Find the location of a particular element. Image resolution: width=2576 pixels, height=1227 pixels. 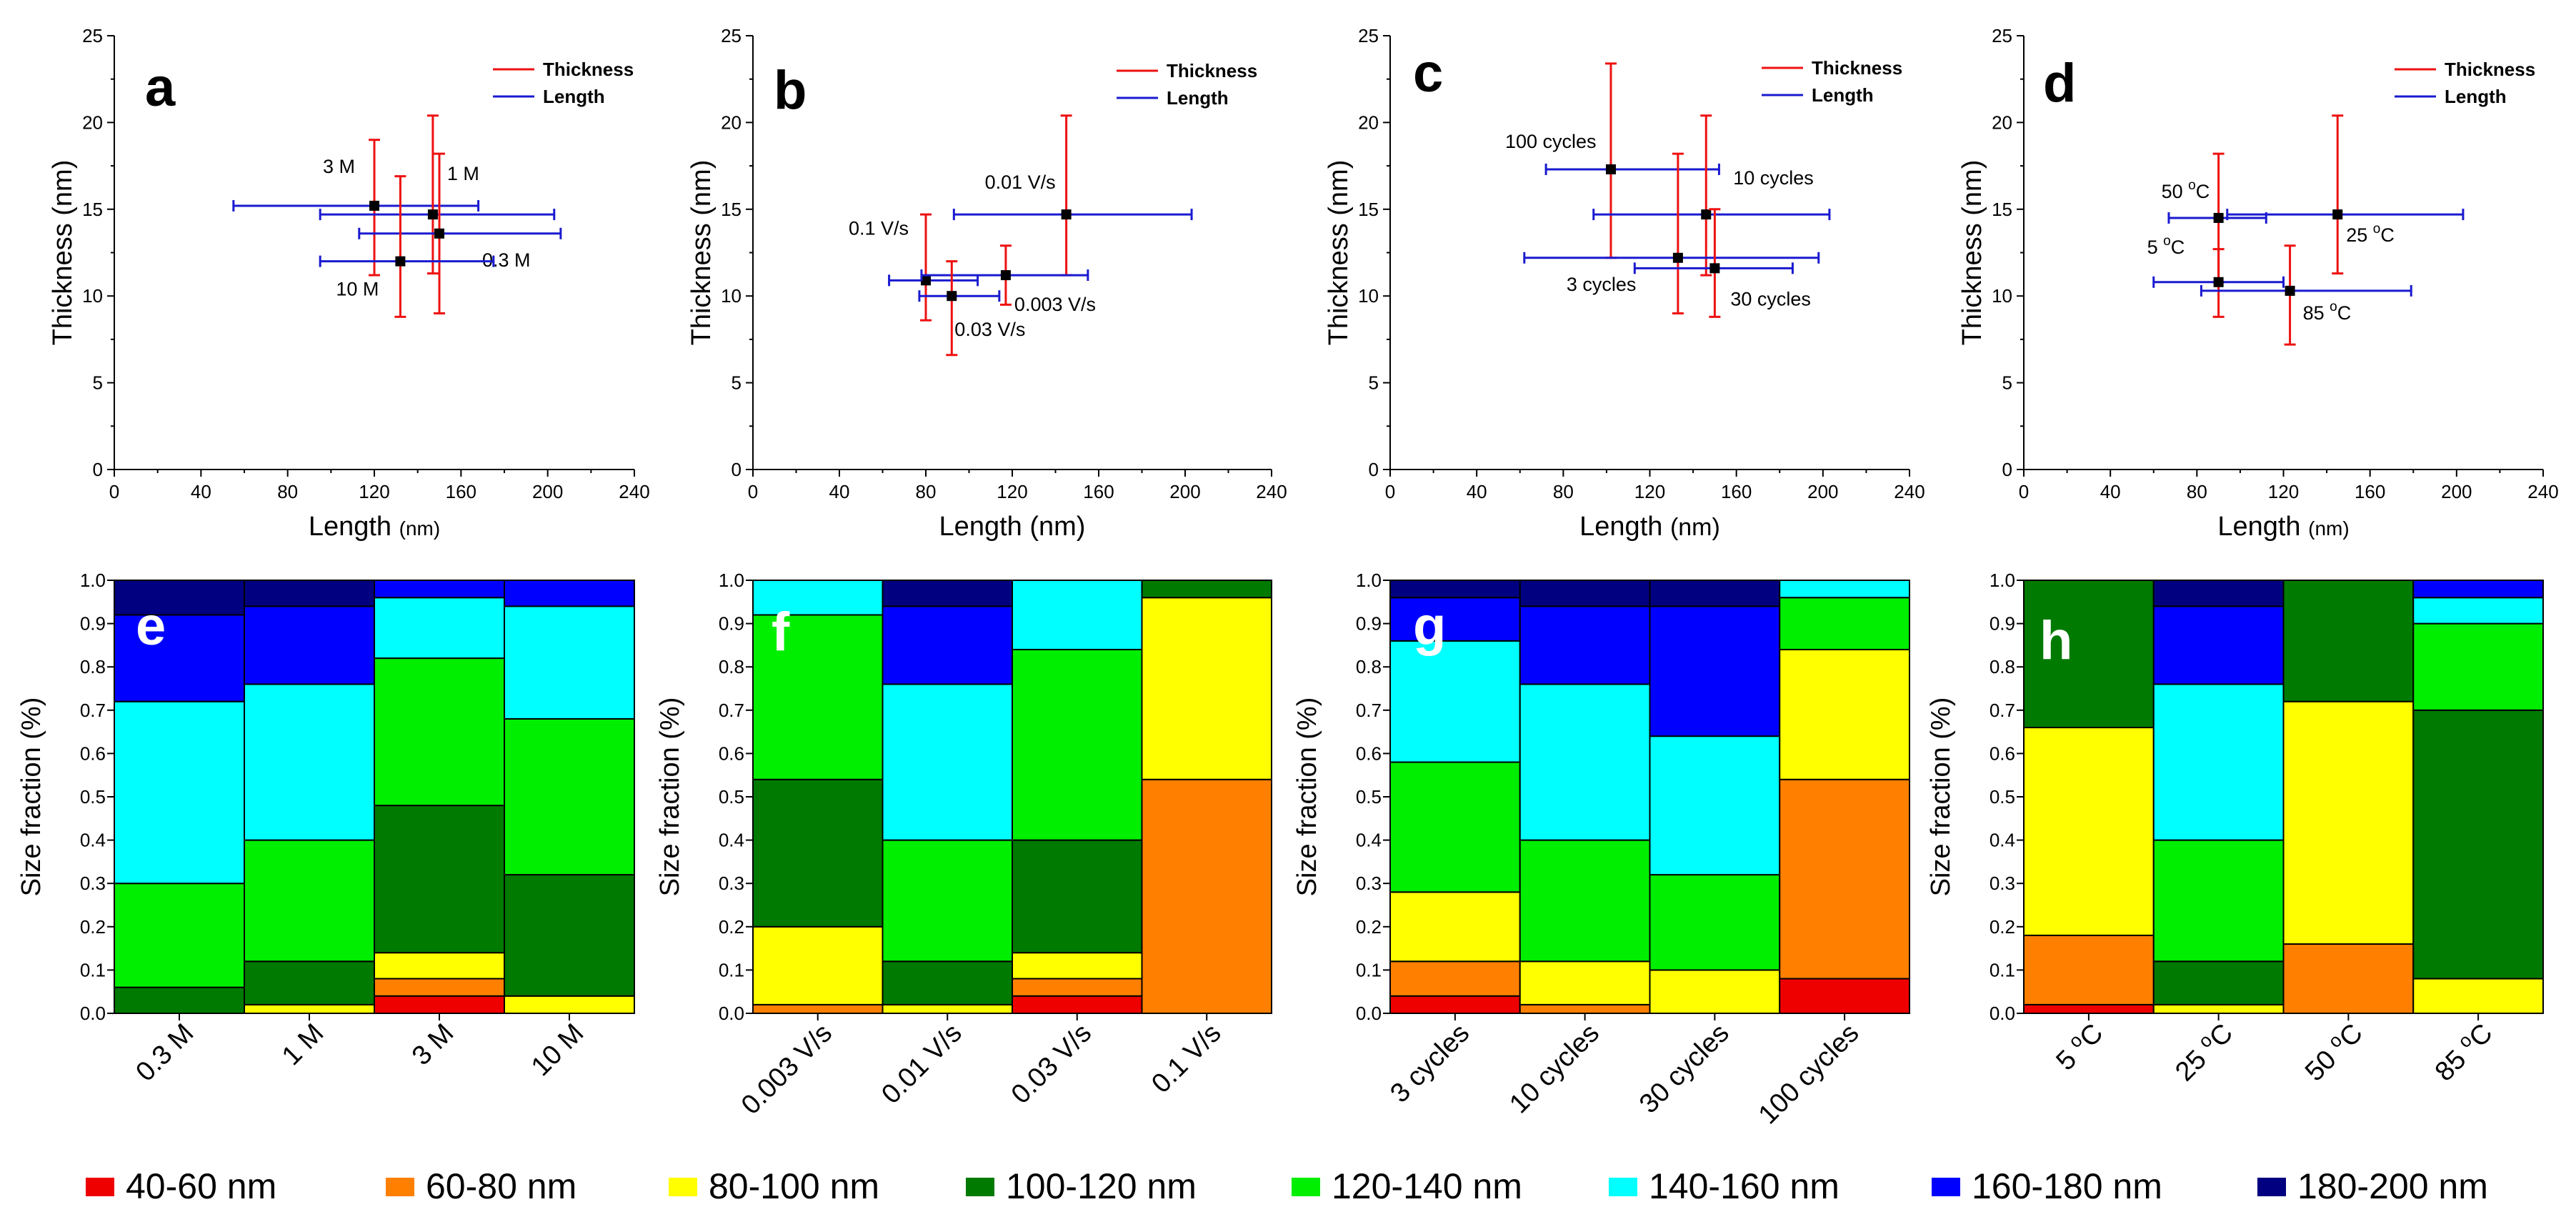

y-tick-label: 0.9 is located at coordinates (93, 624).